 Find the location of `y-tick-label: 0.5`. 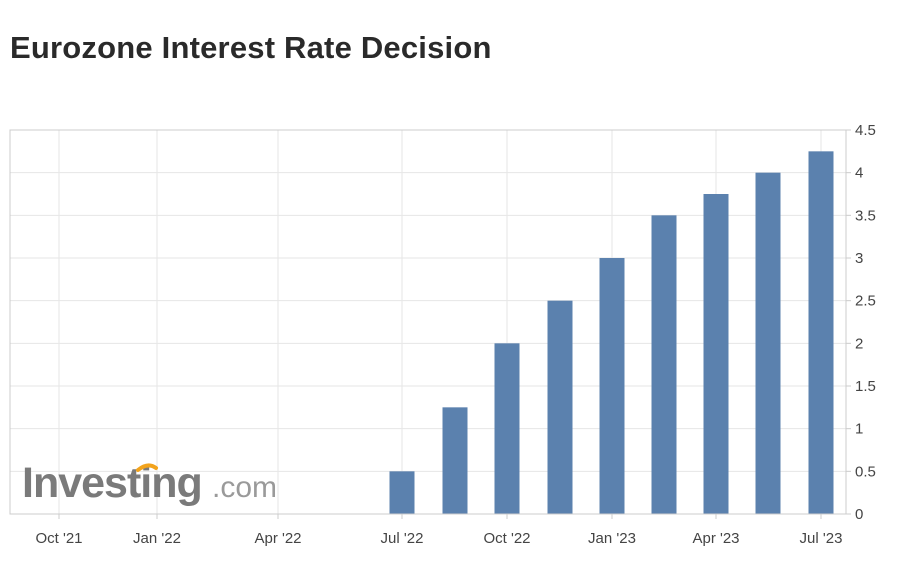

y-tick-label: 0.5 is located at coordinates (865, 471).